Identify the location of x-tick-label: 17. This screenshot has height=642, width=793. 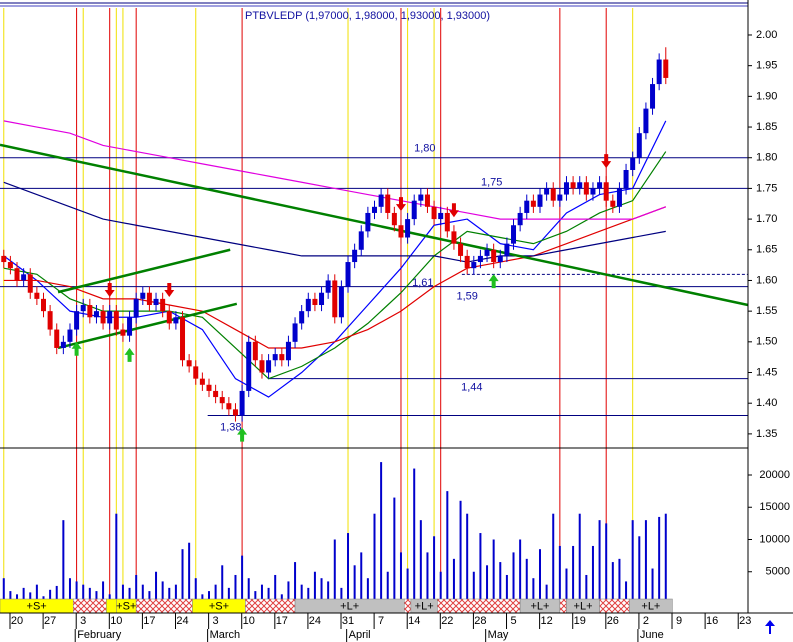
(282, 621).